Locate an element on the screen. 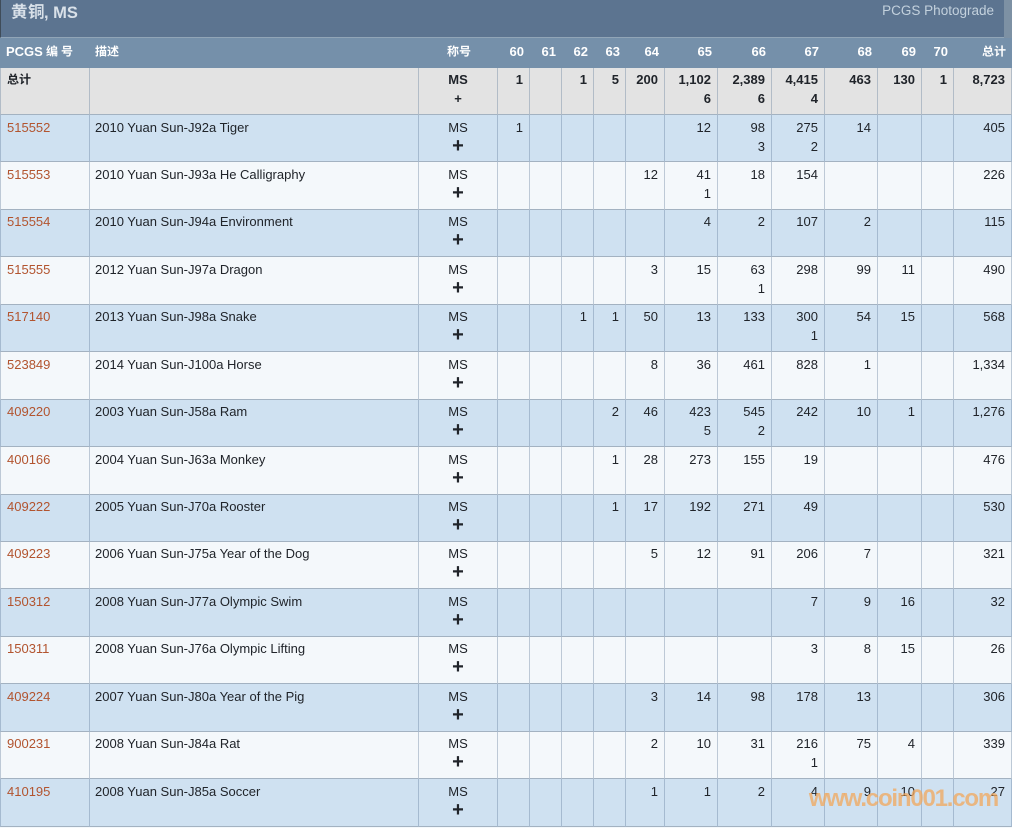 Image resolution: width=1012 pixels, height=828 pixels. pcgs-number-link: 409224 is located at coordinates (29, 696).